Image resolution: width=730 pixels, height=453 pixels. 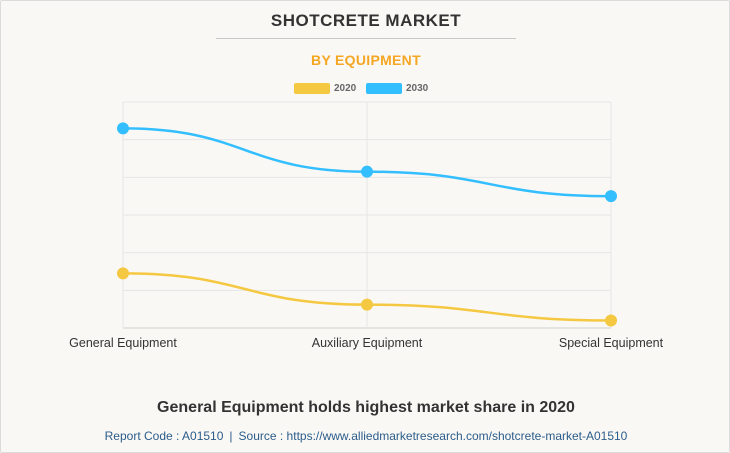 I want to click on legend-label-2030: 2030, so click(x=417, y=88).